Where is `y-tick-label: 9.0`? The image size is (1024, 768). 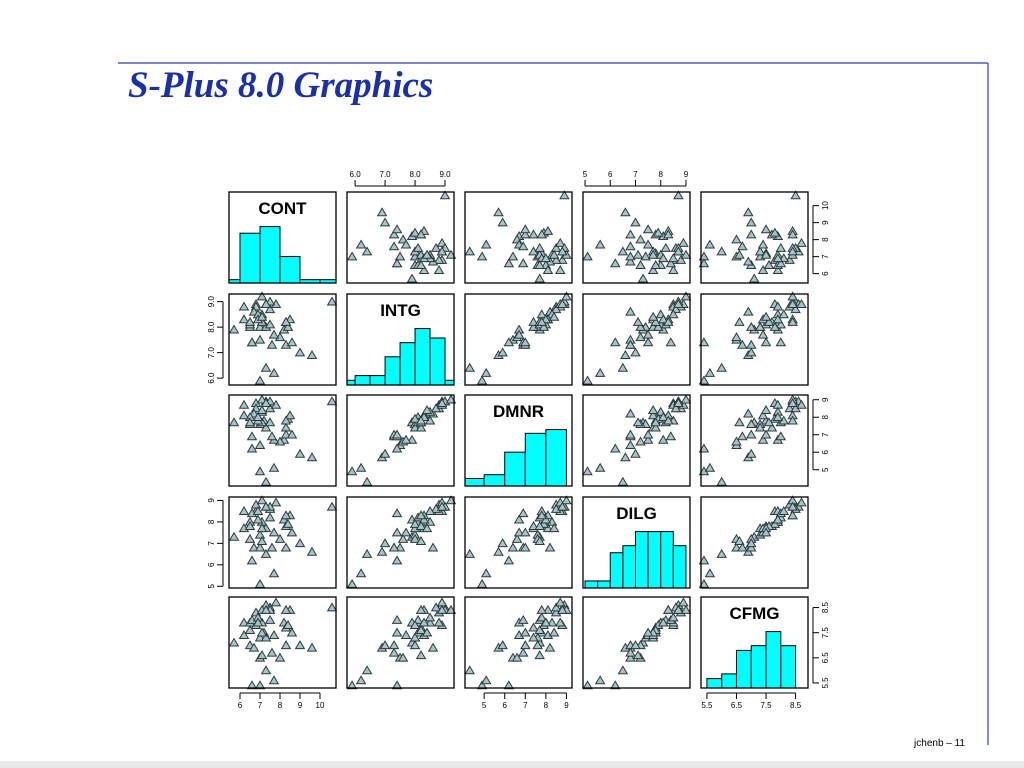
y-tick-label: 9.0 is located at coordinates (211, 302).